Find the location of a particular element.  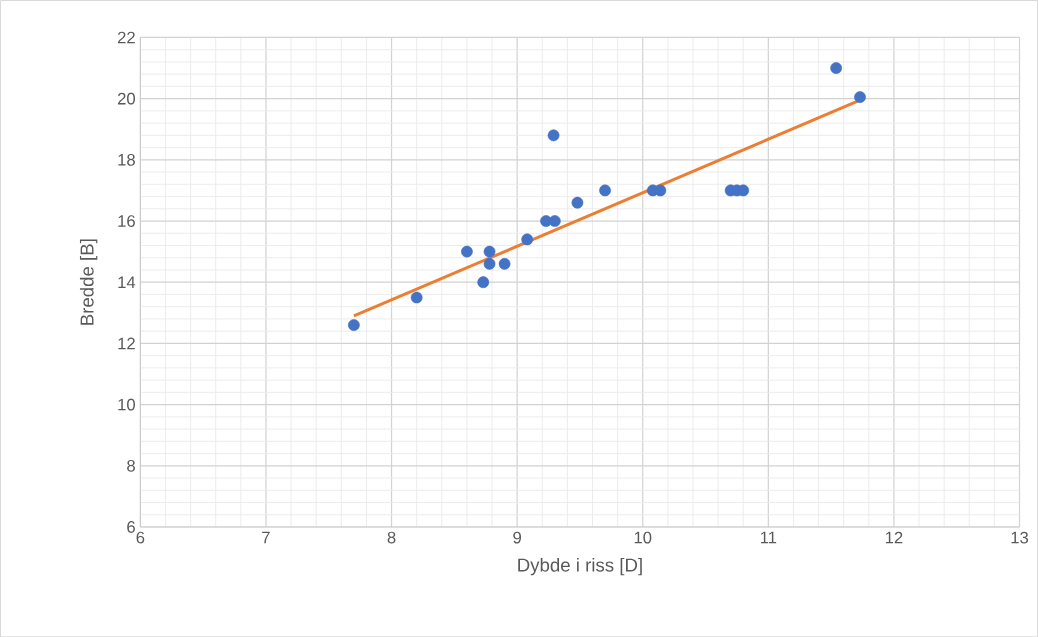

y-tick-label: 10 is located at coordinates (127, 404).